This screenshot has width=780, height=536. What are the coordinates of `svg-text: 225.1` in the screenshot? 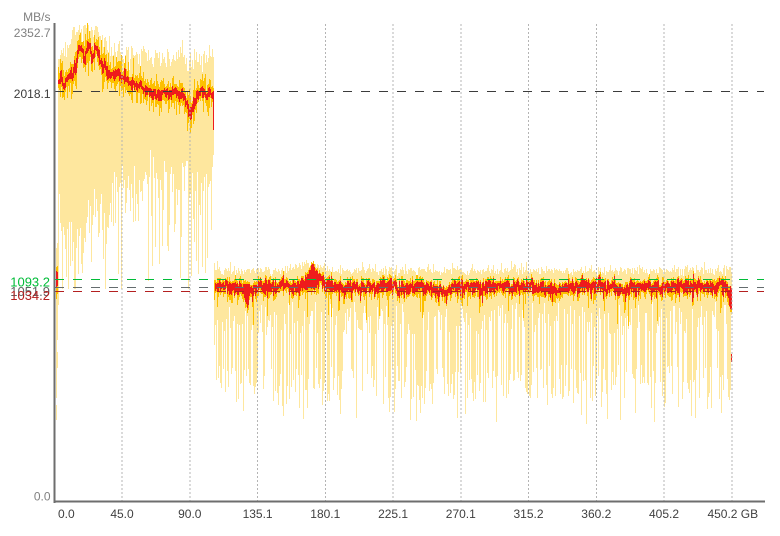 It's located at (393, 514).